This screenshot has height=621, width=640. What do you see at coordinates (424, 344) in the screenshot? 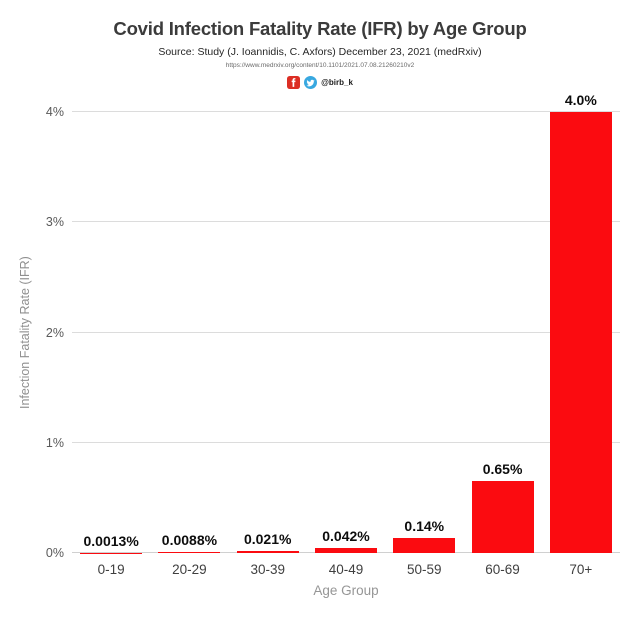
I see `bar-slot-50-59: 0.14% 50-59` at bounding box center [424, 344].